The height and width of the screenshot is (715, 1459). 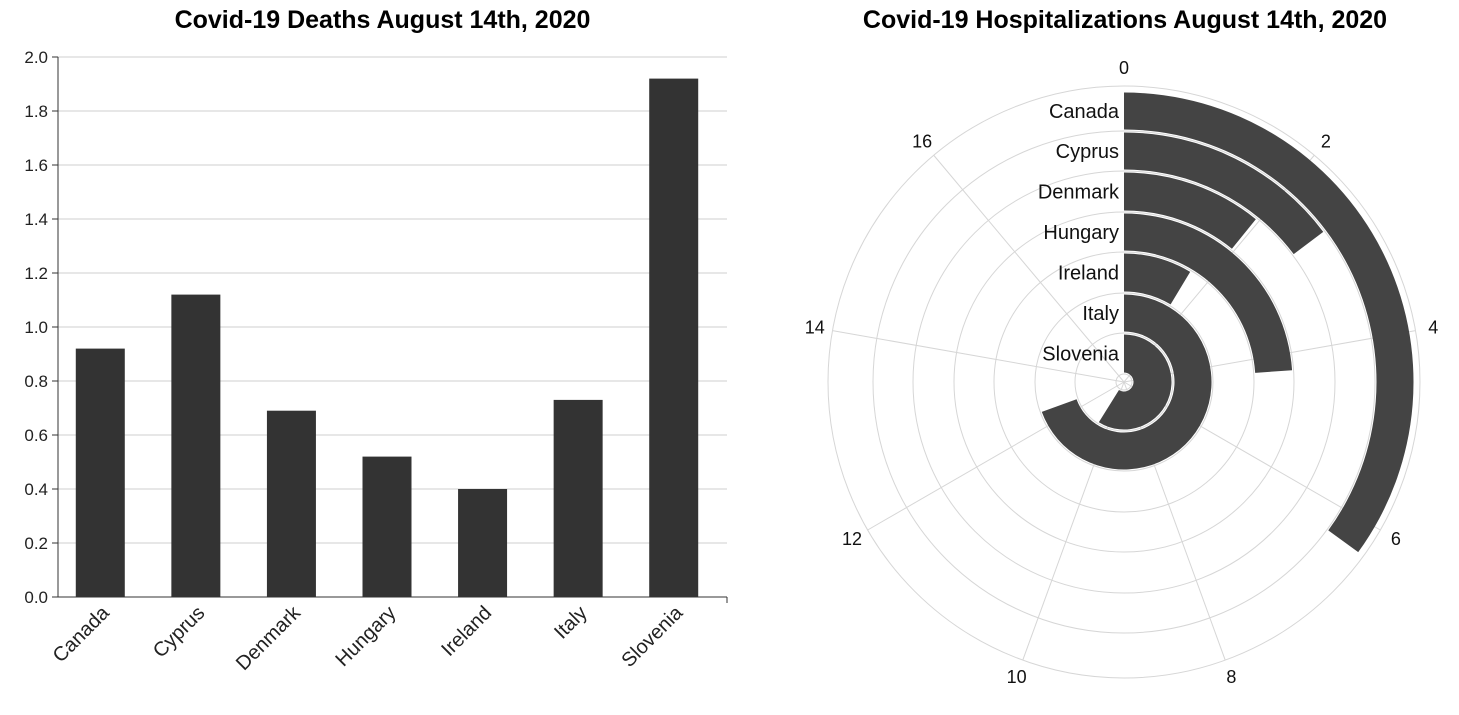 What do you see at coordinates (36, 273) in the screenshot?
I see `y-tick-label: 1.2` at bounding box center [36, 273].